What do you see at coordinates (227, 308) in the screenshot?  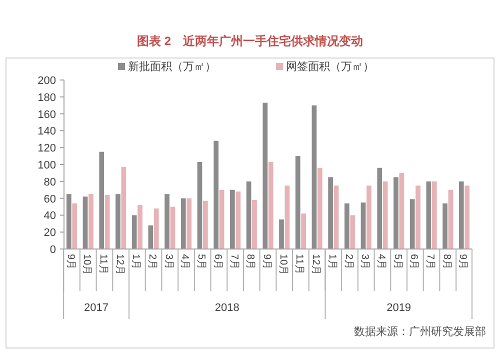 I see `text: 2018` at bounding box center [227, 308].